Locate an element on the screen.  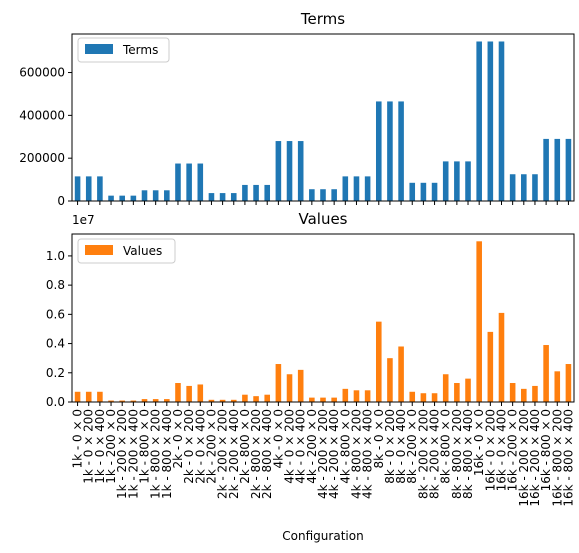
x-tick-label: 16k - 800 × 200 is located at coordinates (557, 458).